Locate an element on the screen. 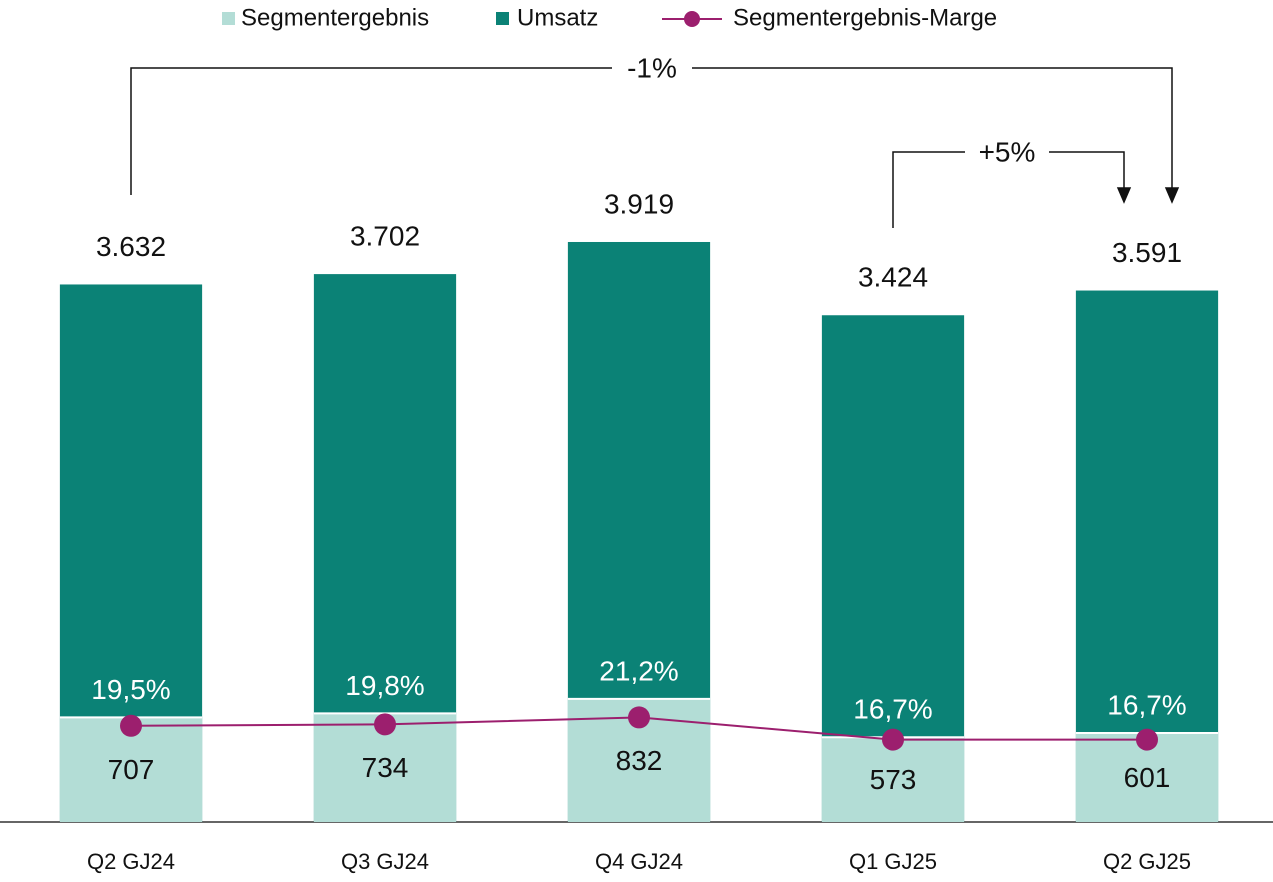  value-label: 3.591 is located at coordinates (1147, 252).